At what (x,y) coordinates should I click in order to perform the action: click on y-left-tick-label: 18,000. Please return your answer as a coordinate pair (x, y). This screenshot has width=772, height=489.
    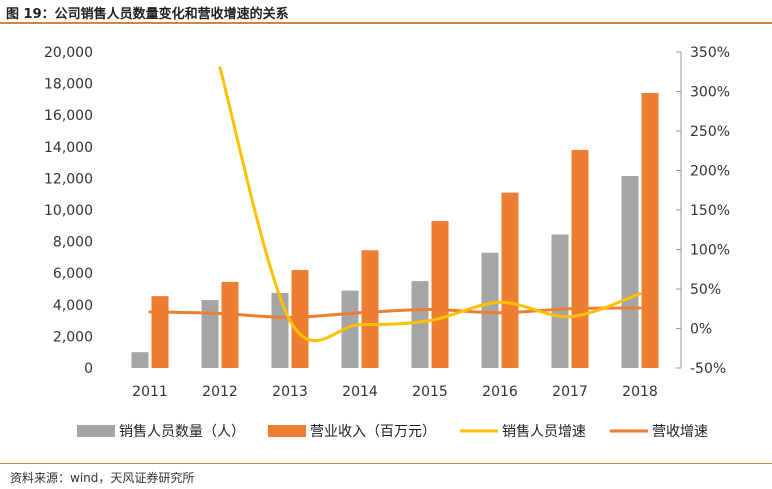
    Looking at the image, I should click on (68, 85).